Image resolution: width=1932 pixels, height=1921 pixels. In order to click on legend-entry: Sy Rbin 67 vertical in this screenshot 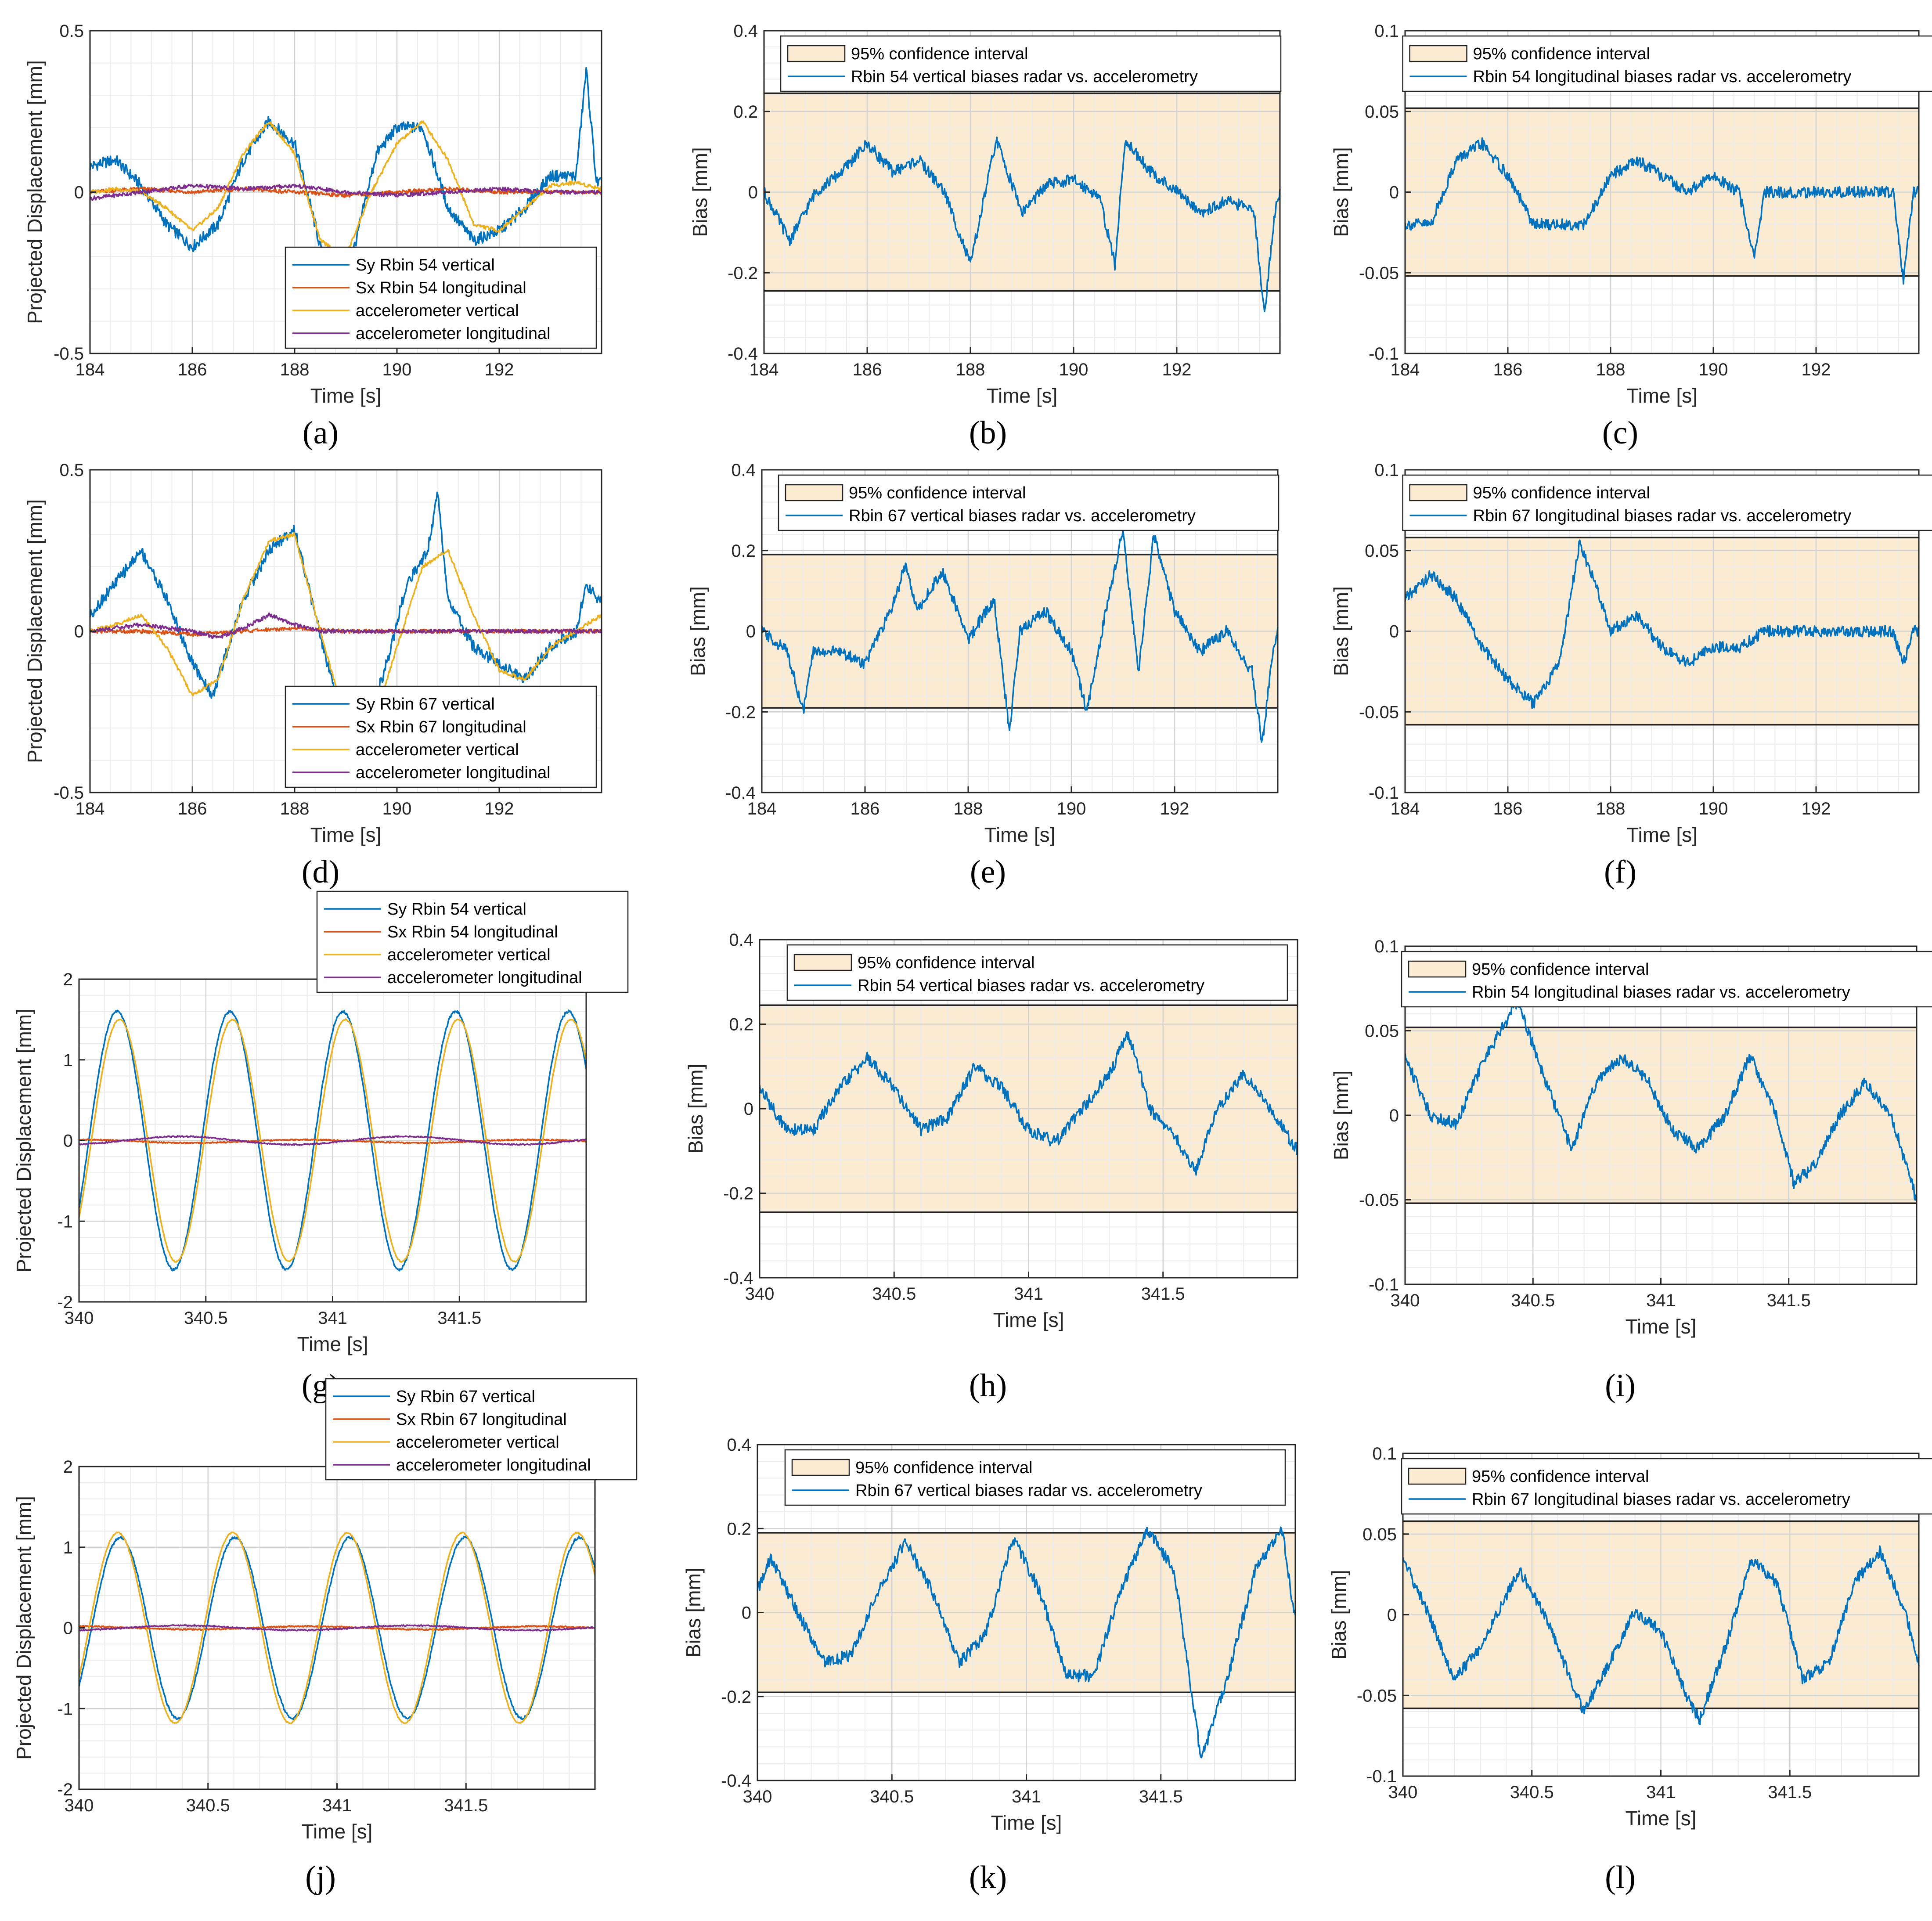, I will do `click(466, 1397)`.